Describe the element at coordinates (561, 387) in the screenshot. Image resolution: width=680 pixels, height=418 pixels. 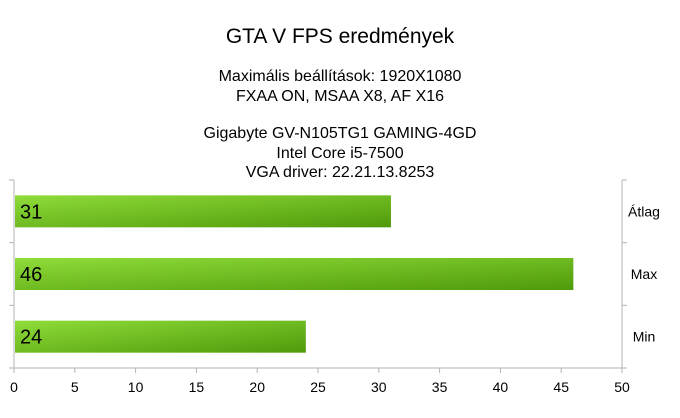
I see `x-tick-label: 45` at that location.